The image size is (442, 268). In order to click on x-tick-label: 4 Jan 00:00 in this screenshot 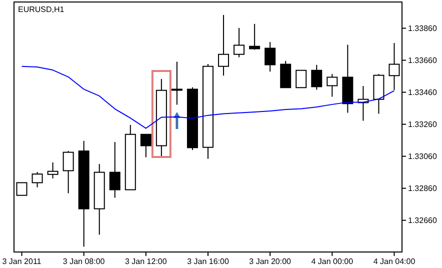, I will do `click(332, 261)`.